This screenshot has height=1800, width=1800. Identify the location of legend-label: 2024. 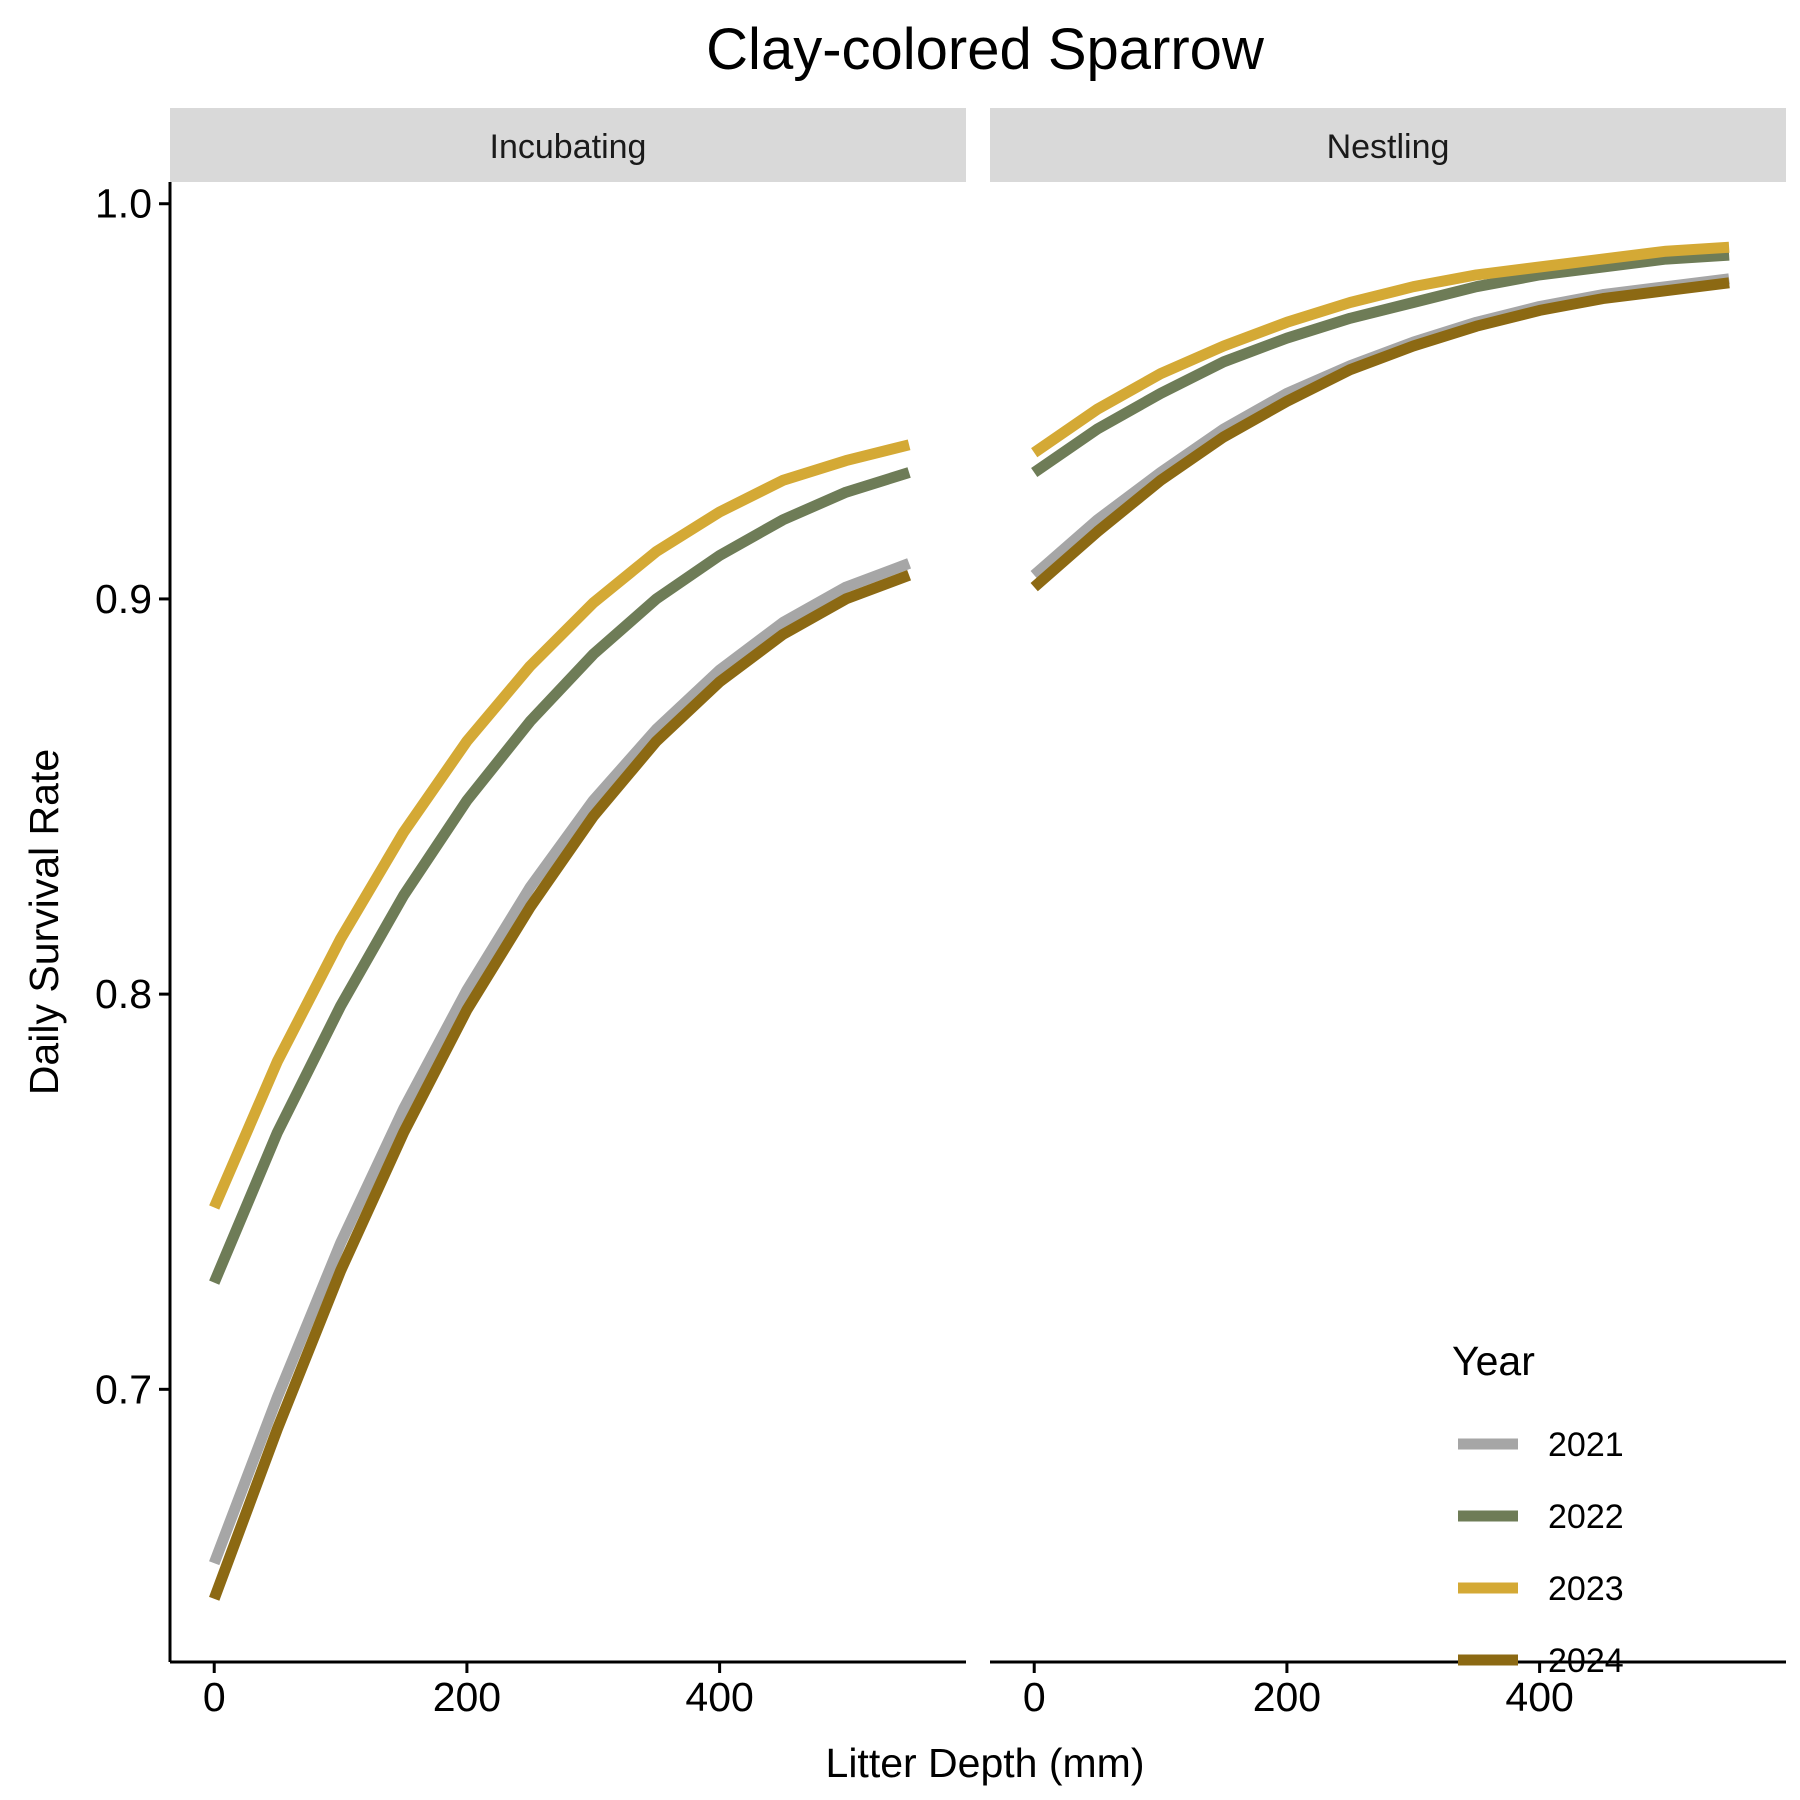
(1586, 1661).